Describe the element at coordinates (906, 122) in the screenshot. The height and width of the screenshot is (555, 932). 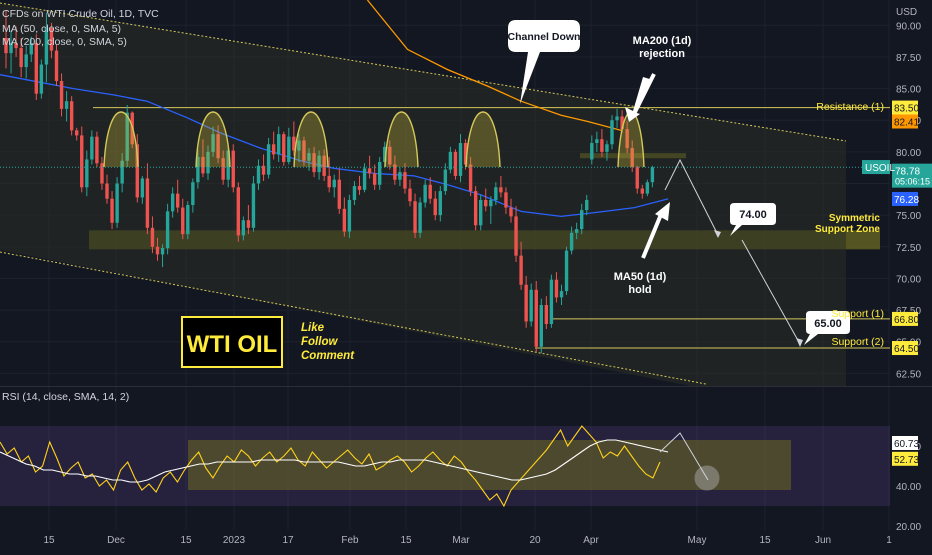
I see `ma200-tag: 82.41` at that location.